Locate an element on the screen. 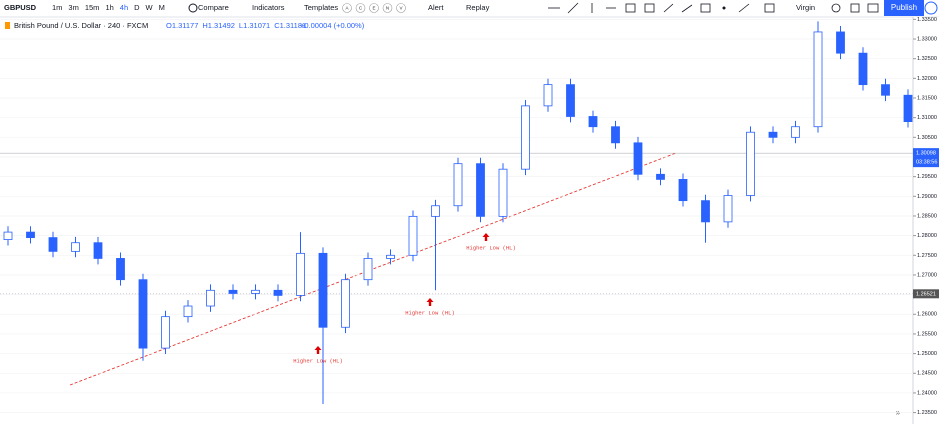  y-tick-label: 1.23500 is located at coordinates (927, 413).